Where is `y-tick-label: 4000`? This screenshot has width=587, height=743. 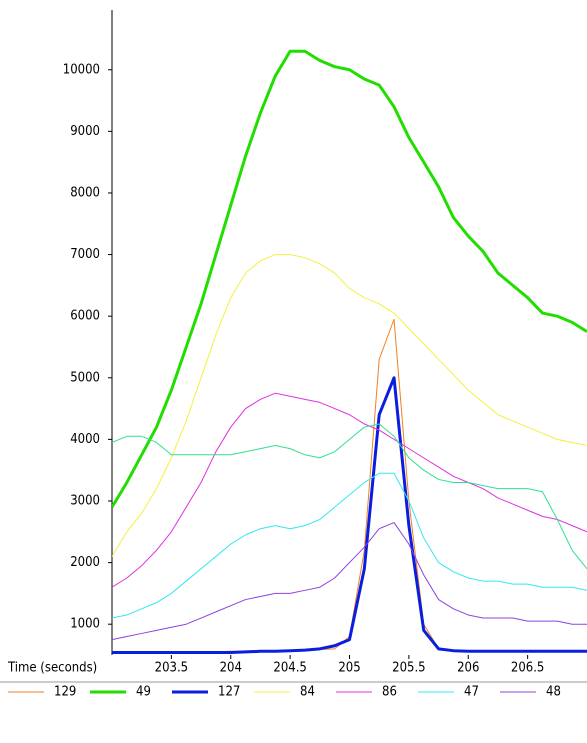
y-tick-label: 4000 is located at coordinates (85, 439).